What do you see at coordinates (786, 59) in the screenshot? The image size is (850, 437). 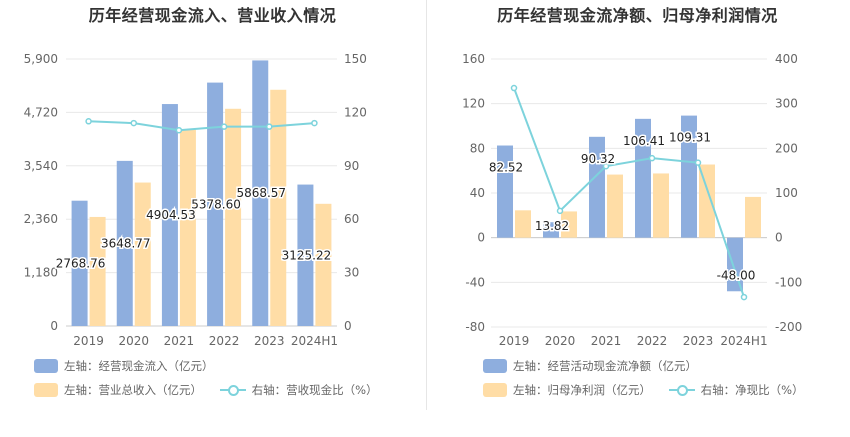 I see `y-right-tick-label: 400` at bounding box center [786, 59].